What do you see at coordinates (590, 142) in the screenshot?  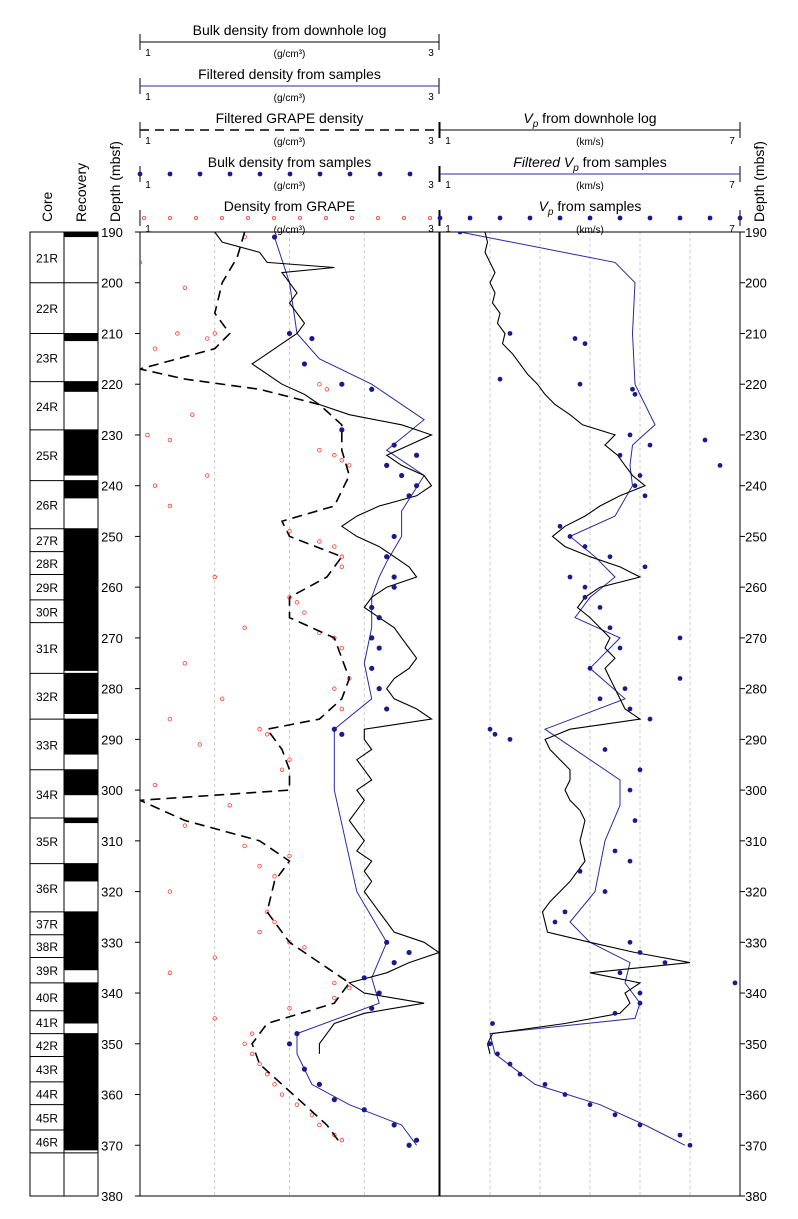 I see `vp-legend-unit: (km/s)` at bounding box center [590, 142].